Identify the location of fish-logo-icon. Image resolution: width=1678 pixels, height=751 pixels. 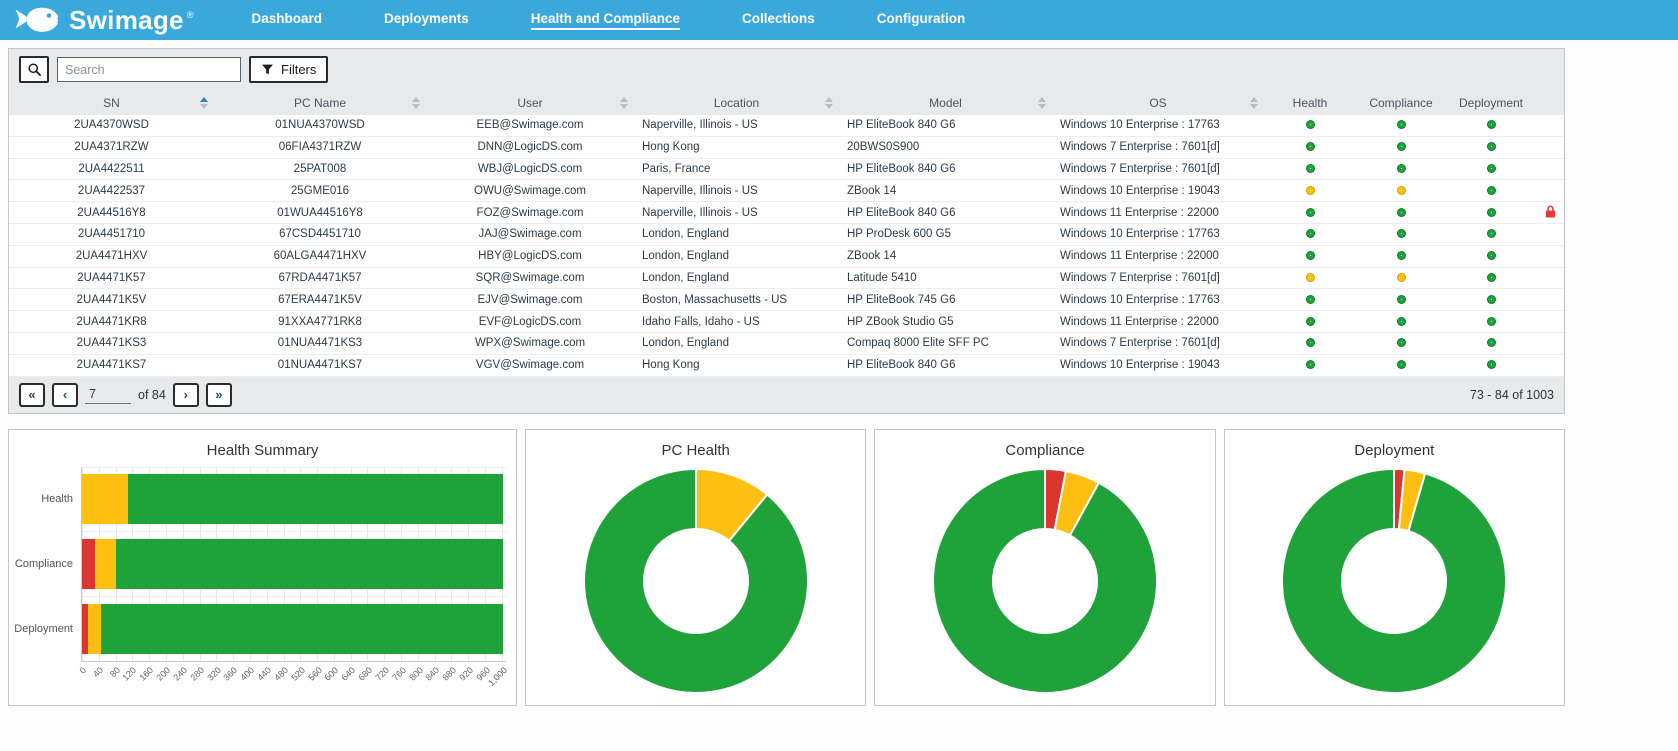
(37, 20).